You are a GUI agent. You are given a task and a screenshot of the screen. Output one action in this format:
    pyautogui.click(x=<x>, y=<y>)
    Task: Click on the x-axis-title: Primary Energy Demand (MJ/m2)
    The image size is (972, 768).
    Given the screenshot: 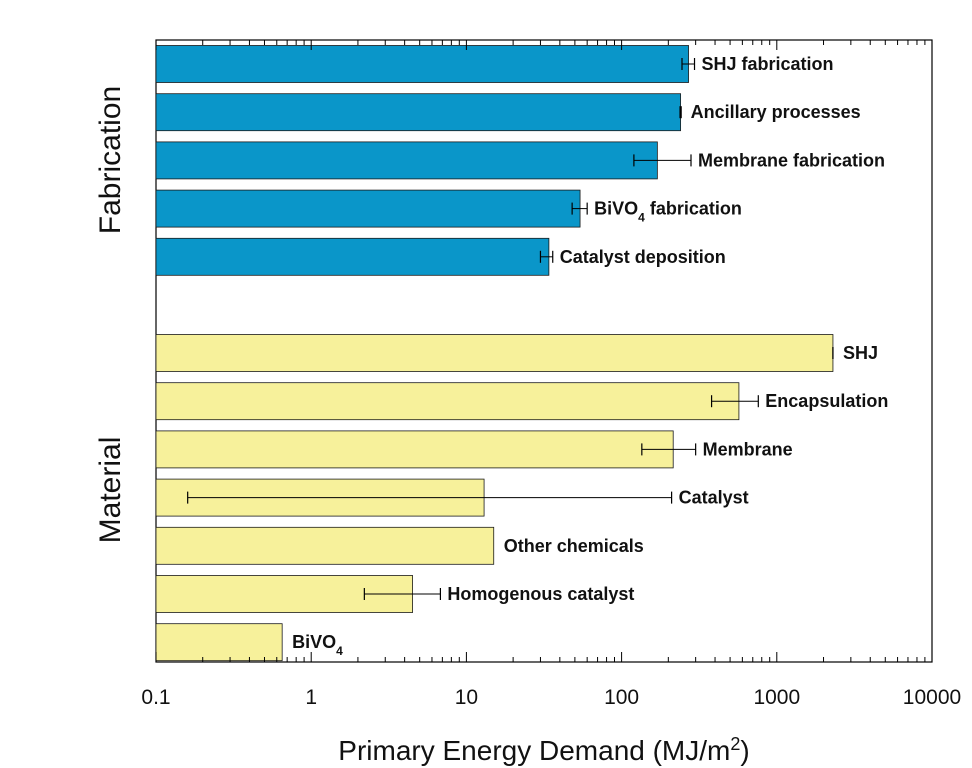 What is the action you would take?
    pyautogui.click(x=543, y=750)
    